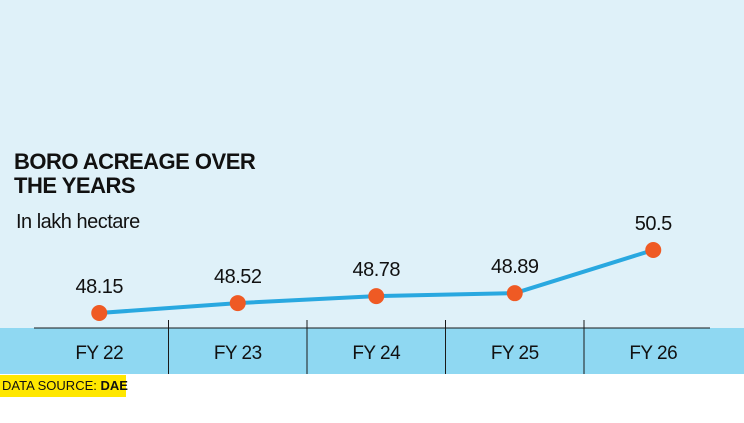 This screenshot has width=744, height=423. I want to click on x-tick-label: FY 23, so click(238, 353).